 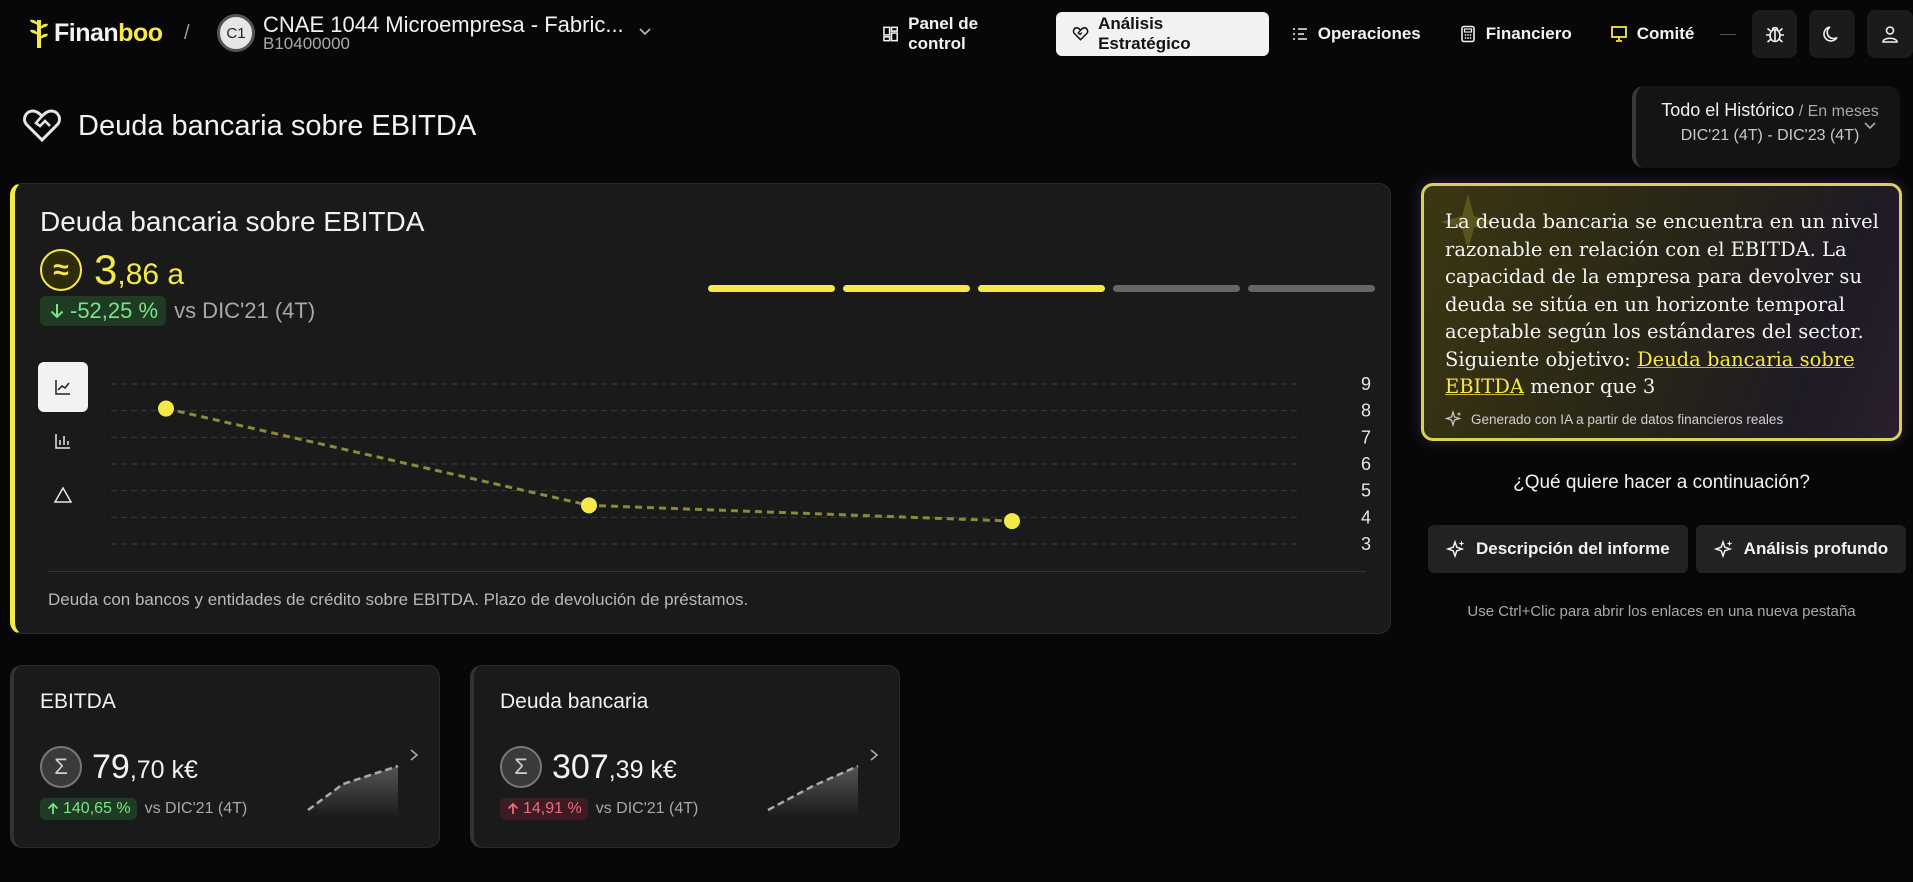 I want to click on mini-card-title: EBITDA, so click(x=78, y=701).